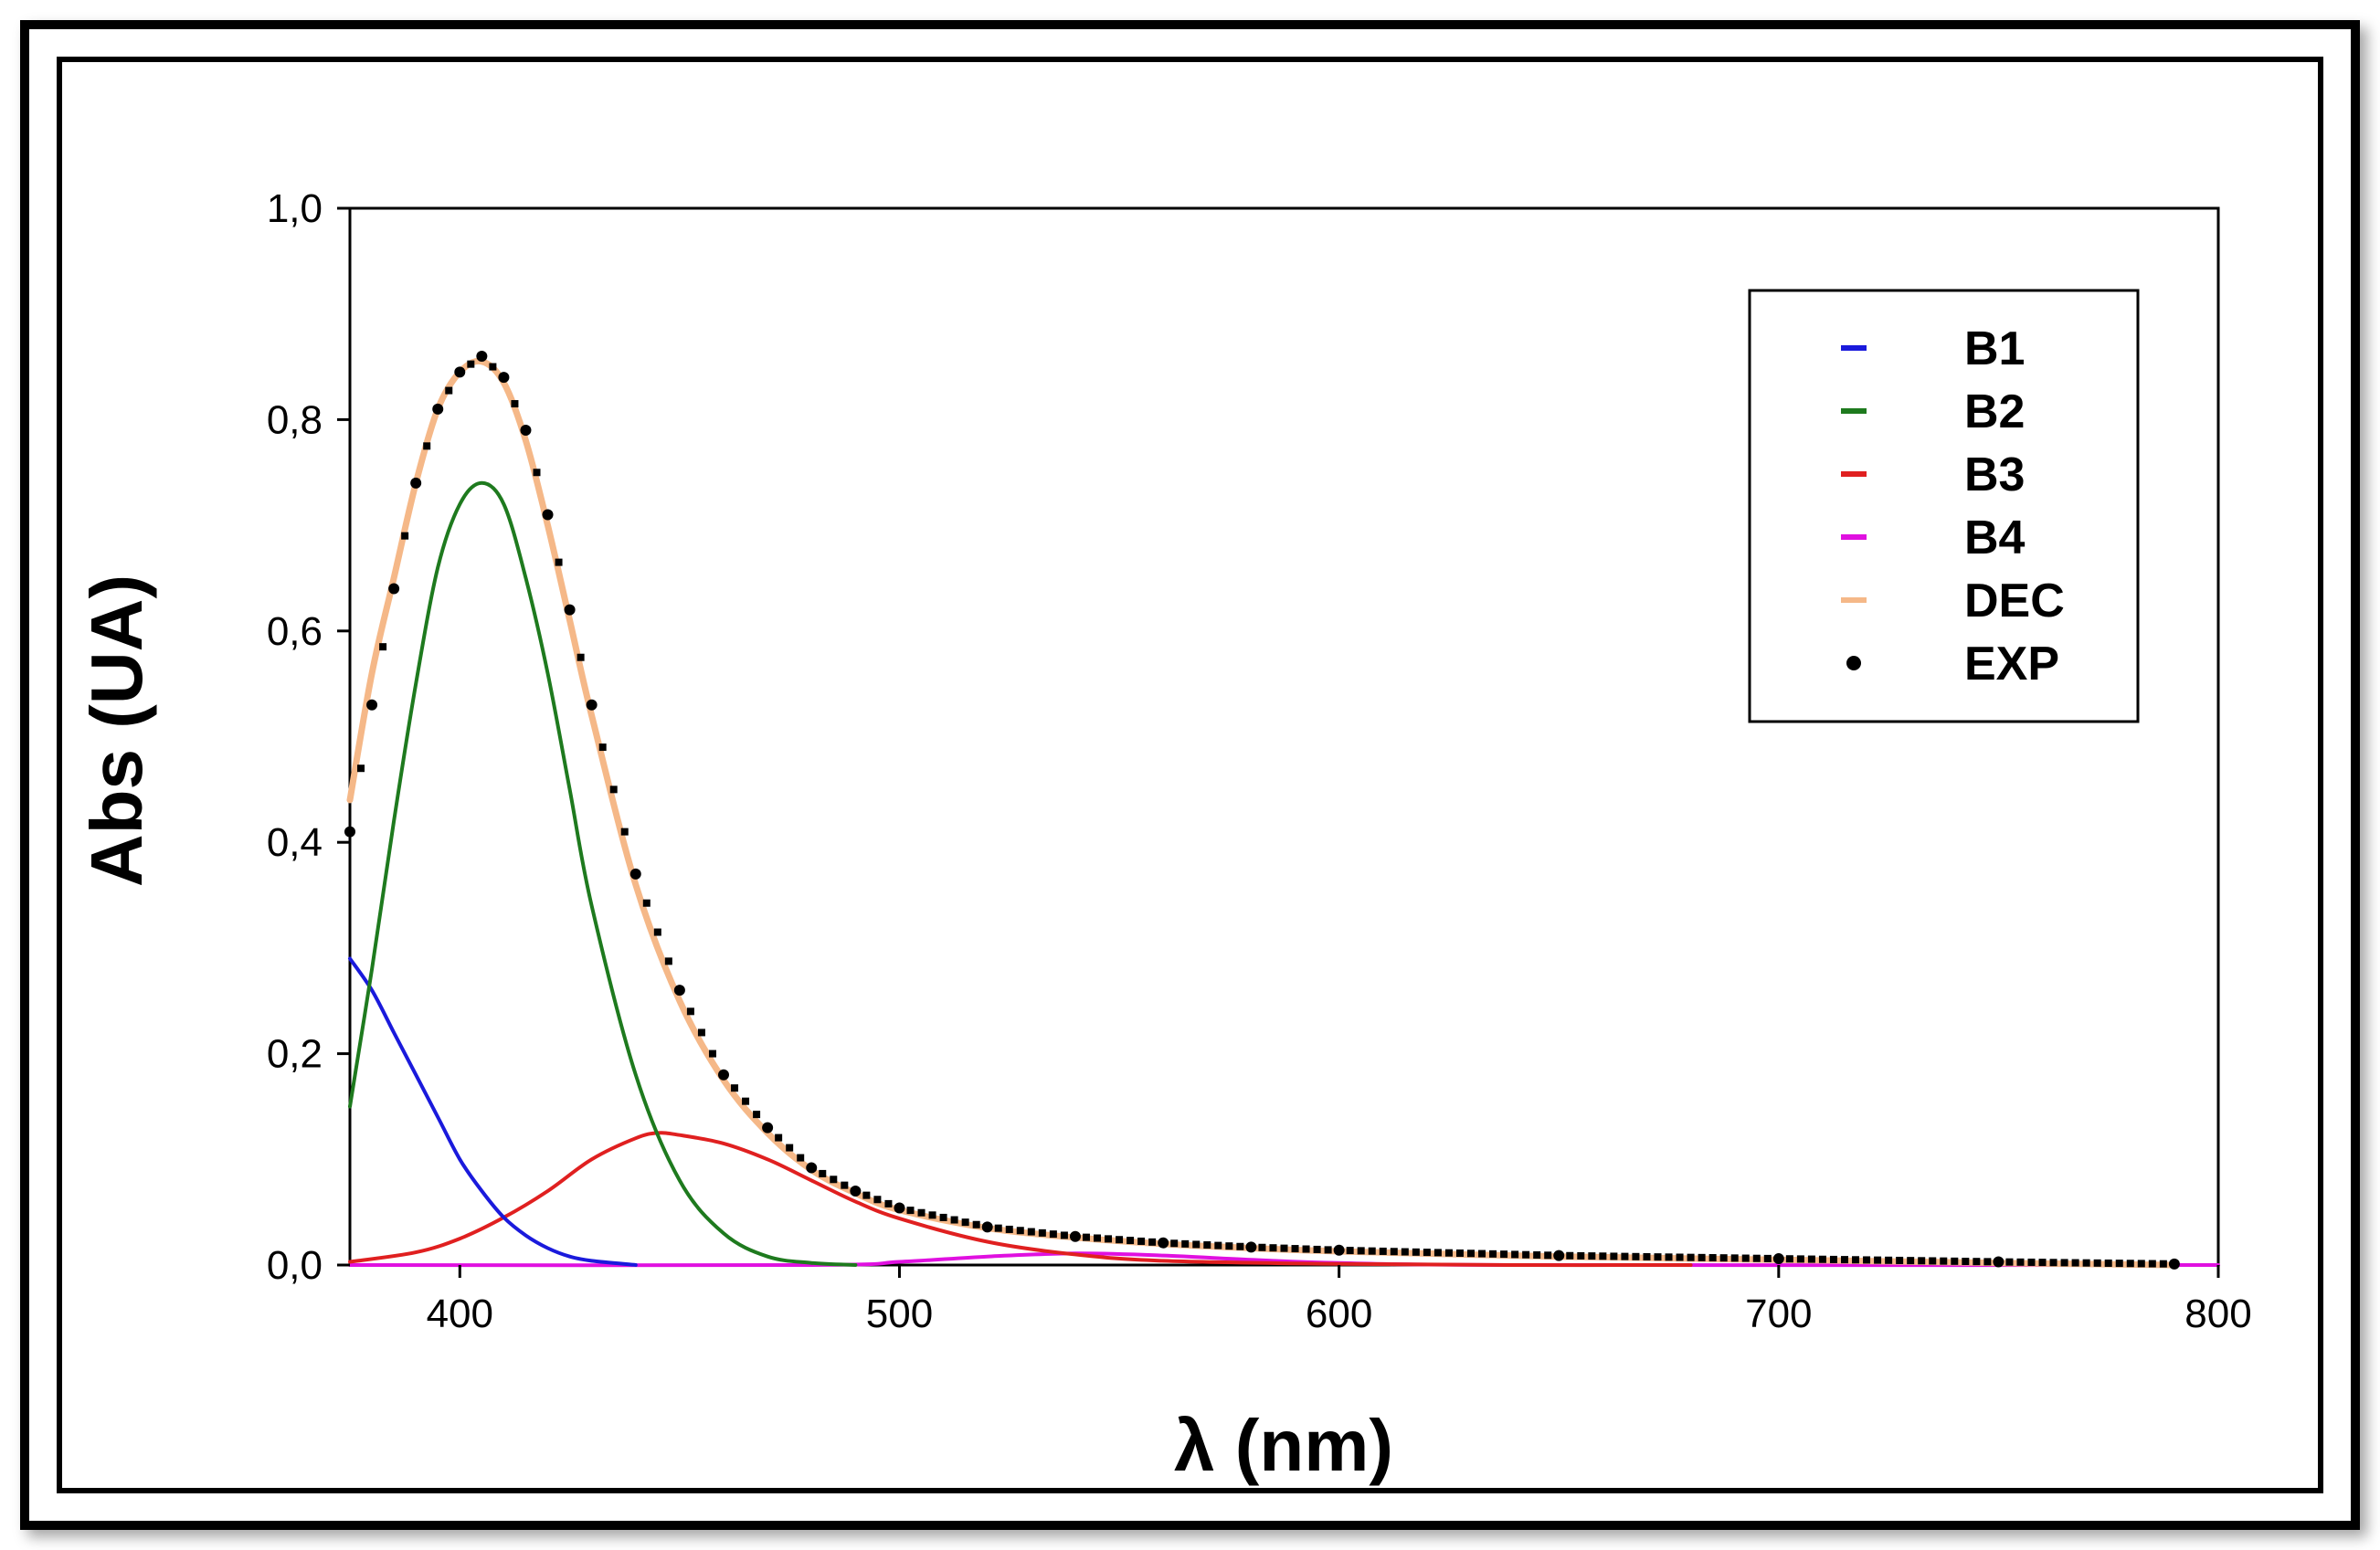  Describe the element at coordinates (1995, 411) in the screenshot. I see `legend-label-b2: B2` at that location.